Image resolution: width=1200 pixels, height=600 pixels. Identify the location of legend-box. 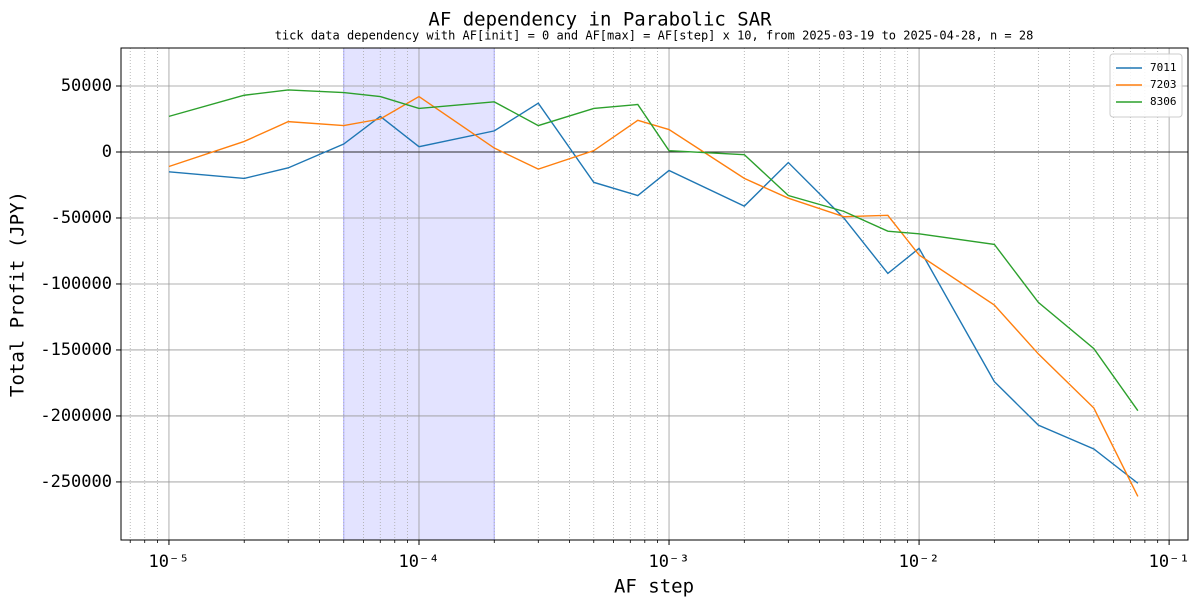
(1146, 85).